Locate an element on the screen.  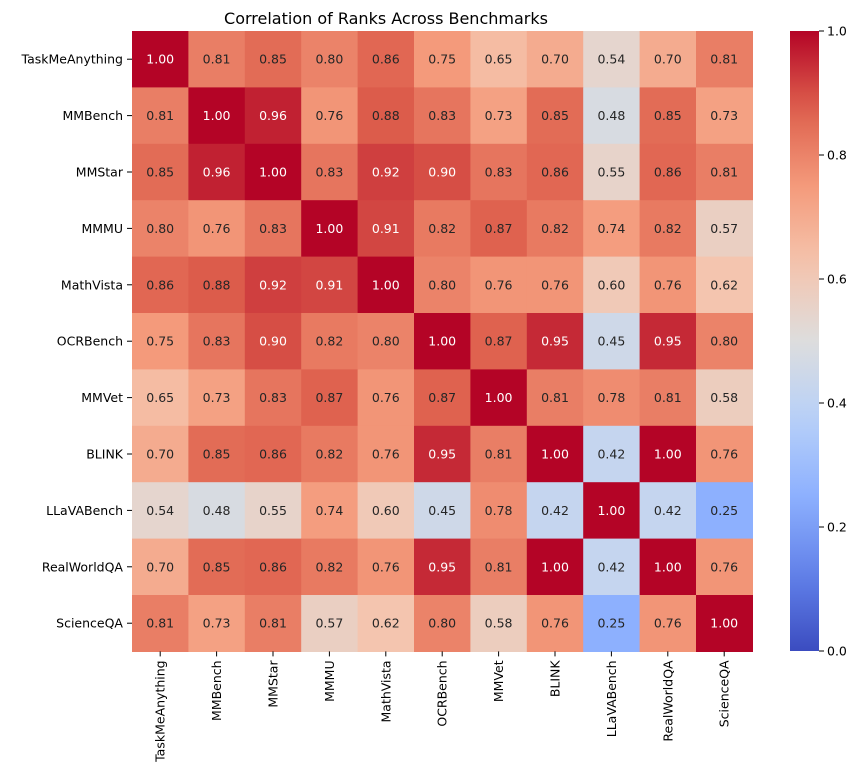
x-tick-label: BLINK is located at coordinates (555, 679).